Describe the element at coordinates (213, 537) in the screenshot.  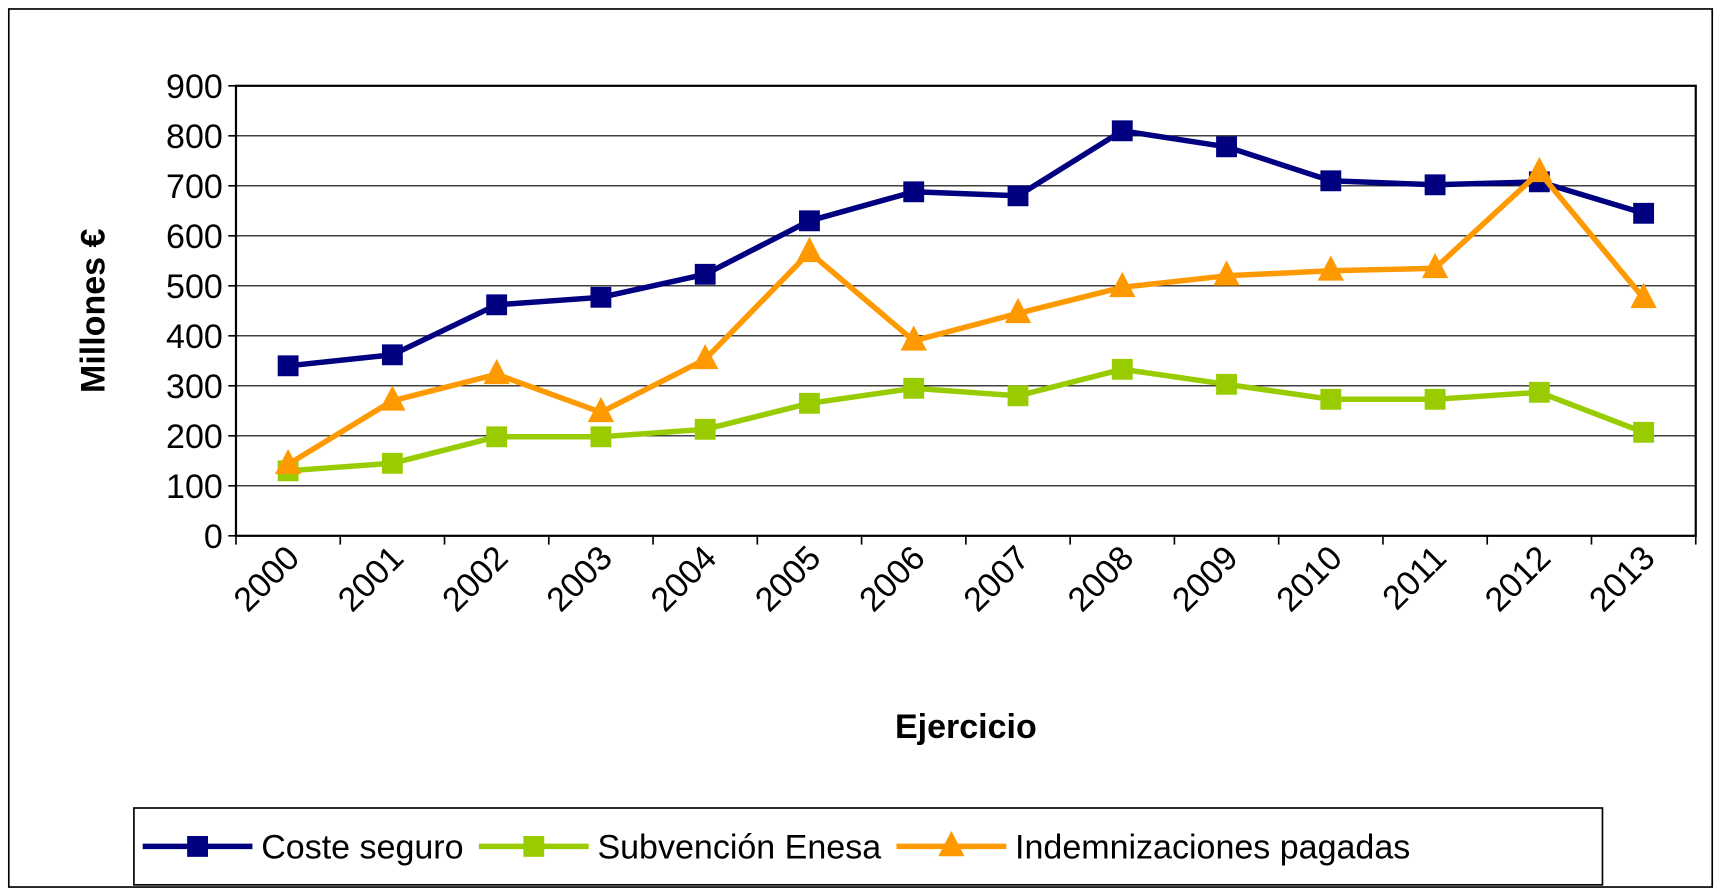
I see `y-tick-label: 0` at that location.